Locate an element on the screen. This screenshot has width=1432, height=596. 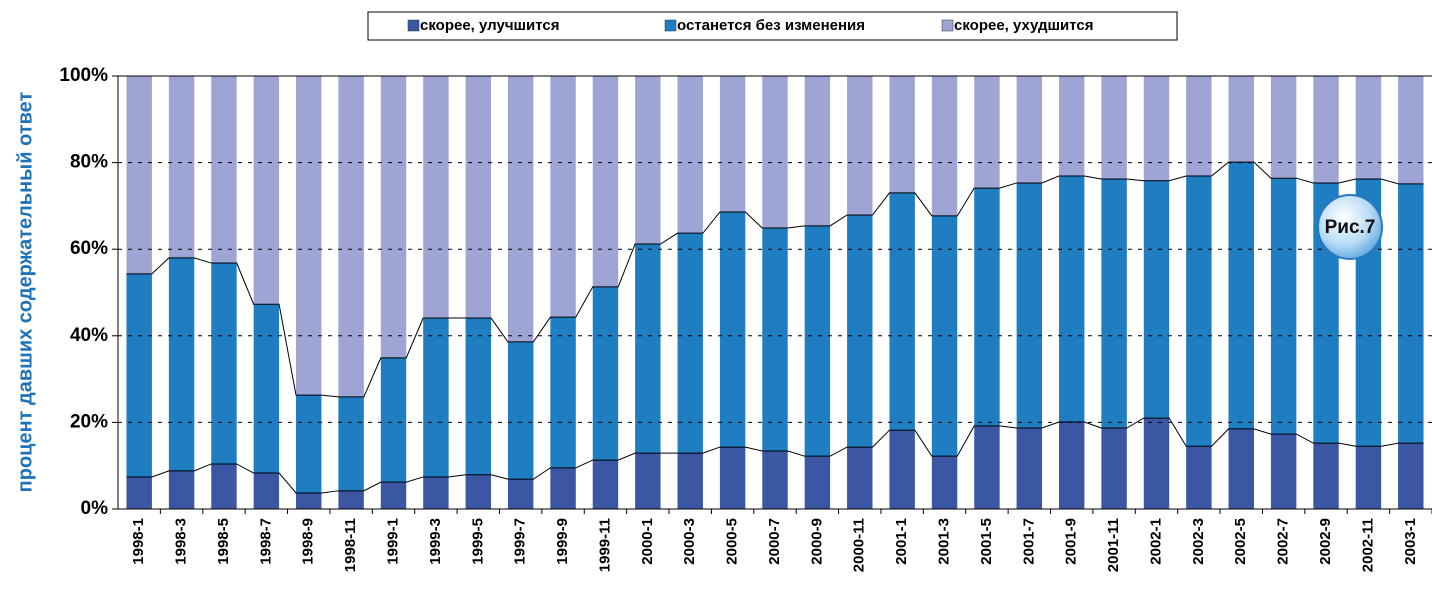
x-tick-label: 2003-1 is located at coordinates (1410, 541).